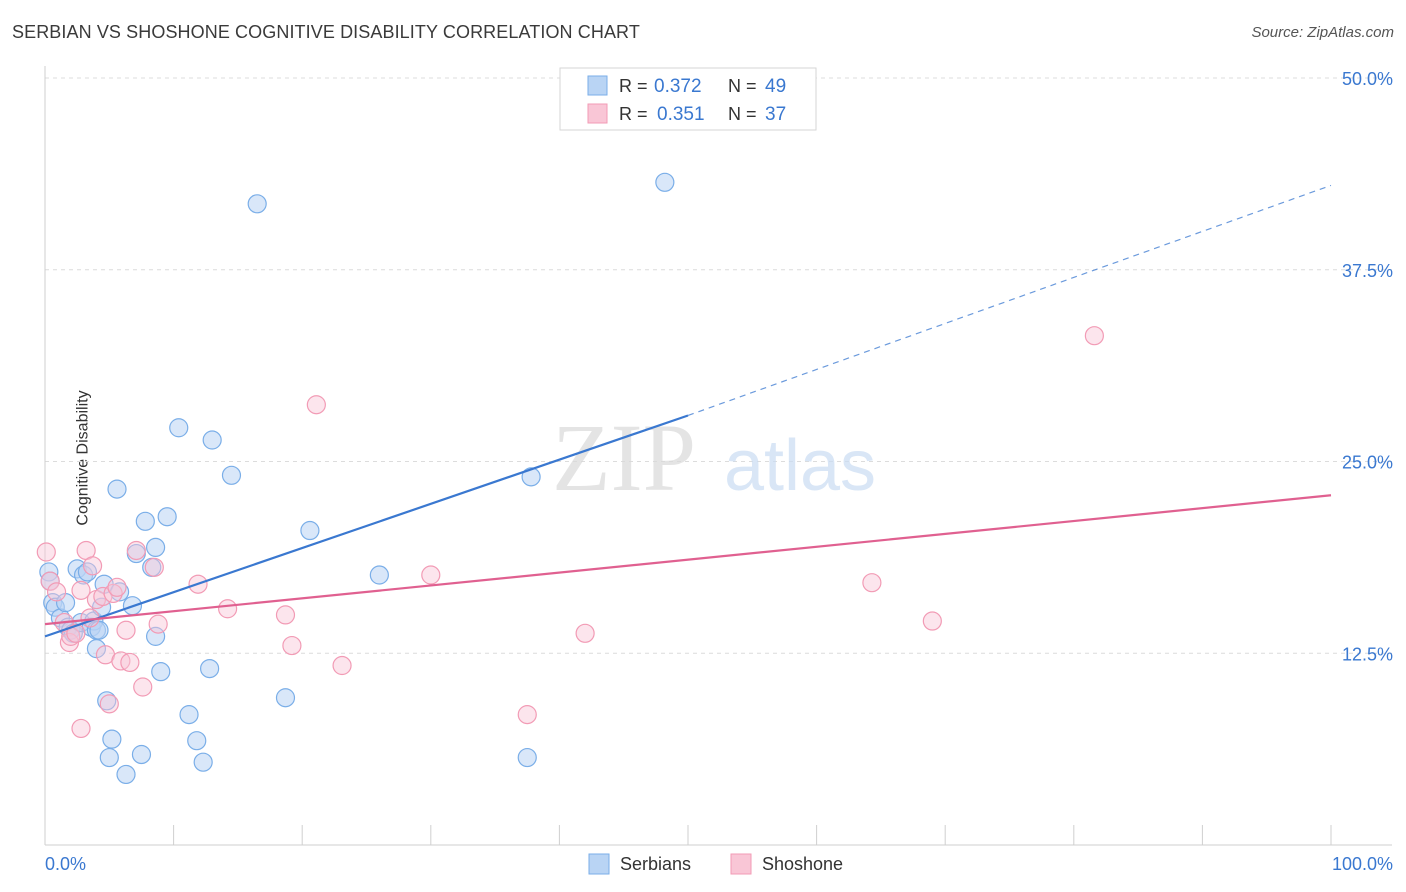 The image size is (1406, 892). I want to click on y-tick-label-2: 37.5%, so click(1367, 271).